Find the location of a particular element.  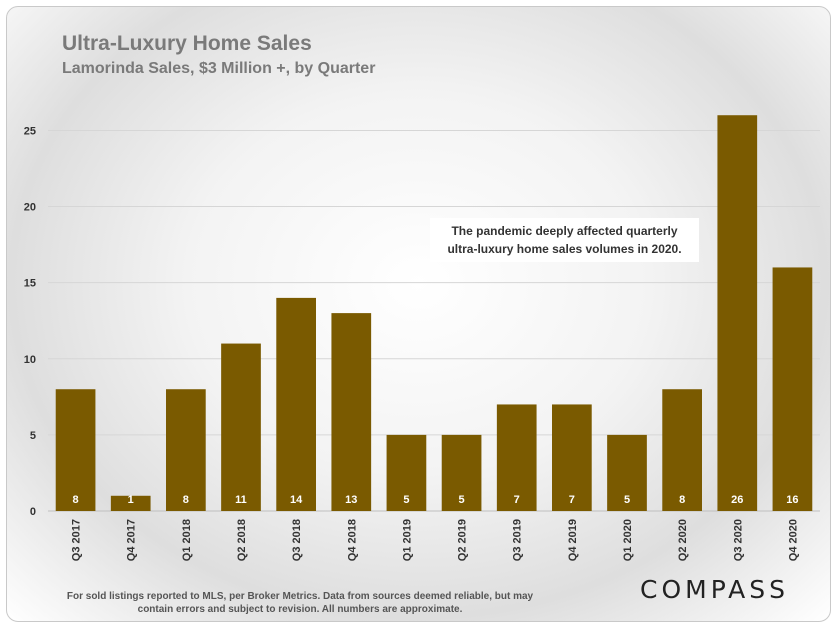

data-label: 16 is located at coordinates (792, 500).